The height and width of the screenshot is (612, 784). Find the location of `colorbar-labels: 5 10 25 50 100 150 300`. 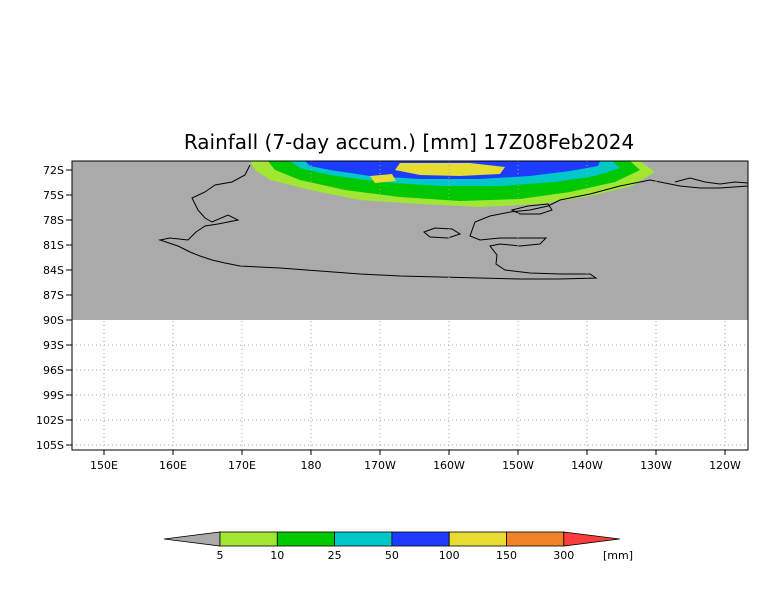

colorbar-labels: 5 10 25 50 100 150 300 is located at coordinates (396, 555).